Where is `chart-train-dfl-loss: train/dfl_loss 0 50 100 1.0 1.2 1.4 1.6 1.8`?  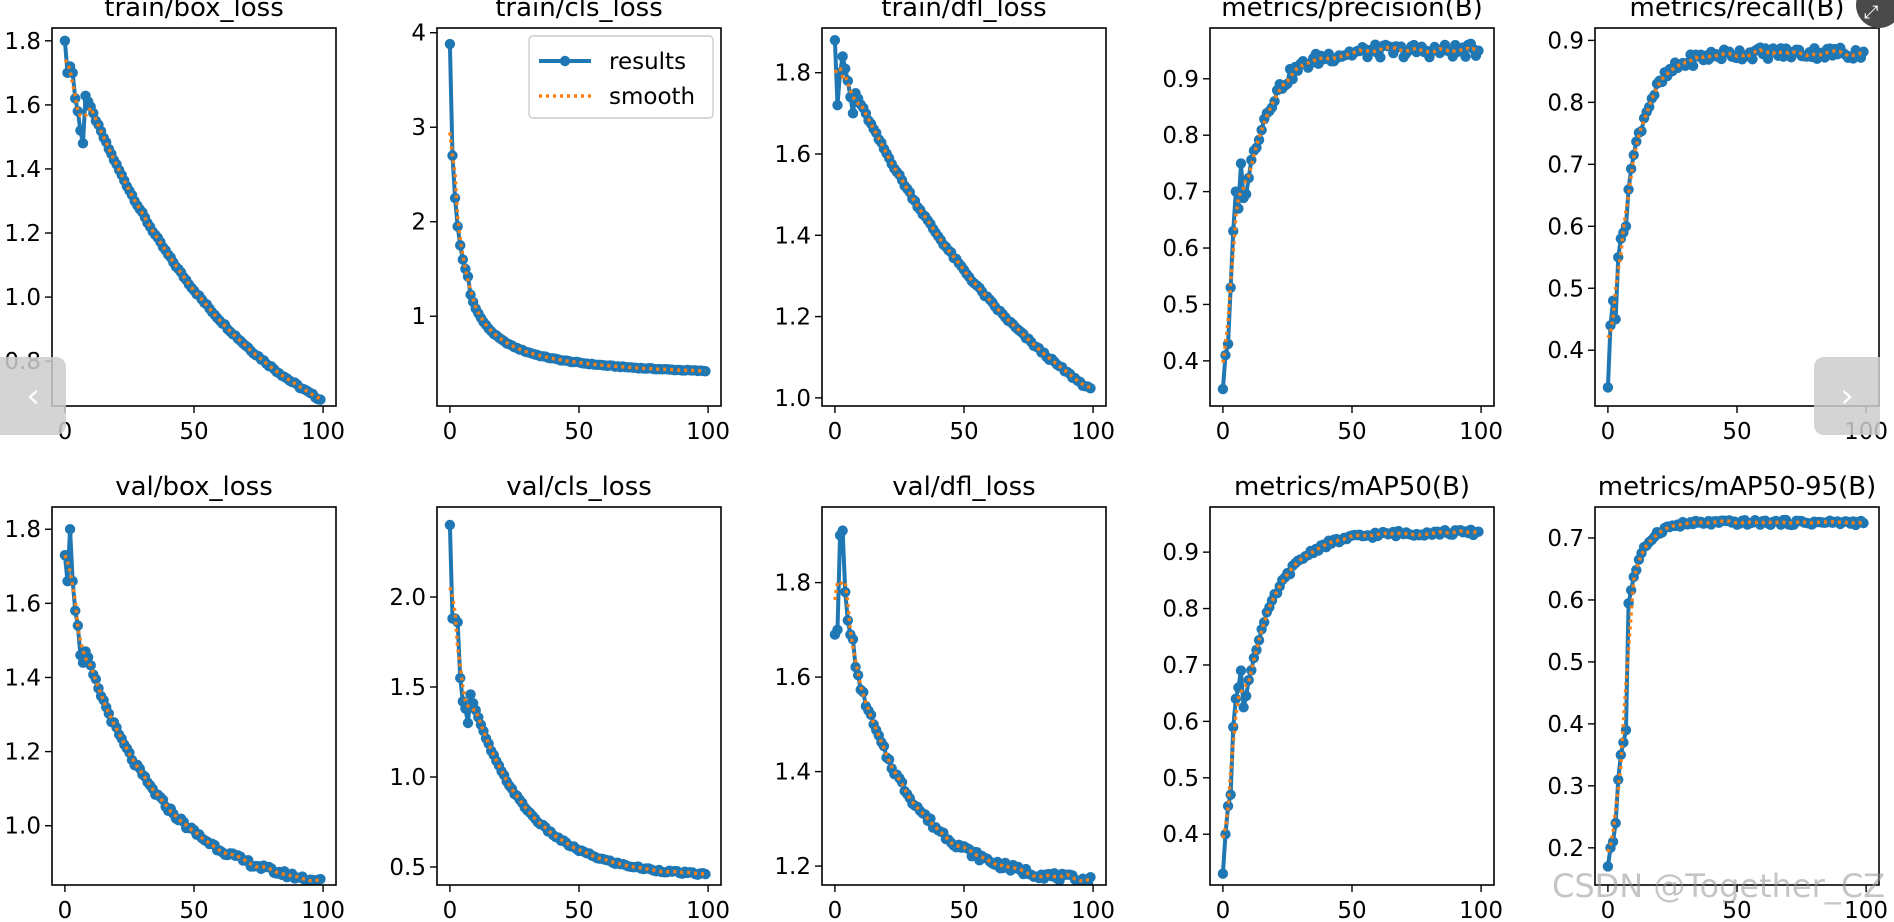 chart-train-dfl-loss: train/dfl_loss 0 50 100 1.0 1.2 1.4 1.6 1.8 is located at coordinates (944, 222).